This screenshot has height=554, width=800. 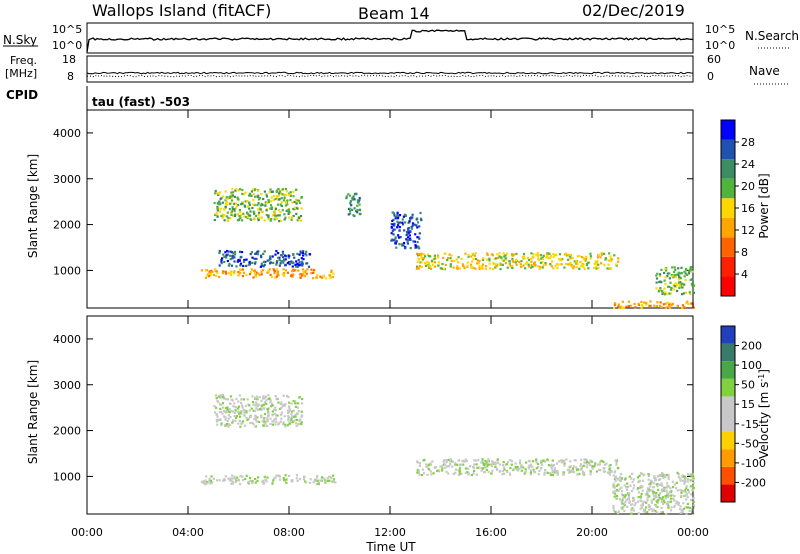 What do you see at coordinates (753, 463) in the screenshot?
I see `colorbar-tick-velocity: -100` at bounding box center [753, 463].